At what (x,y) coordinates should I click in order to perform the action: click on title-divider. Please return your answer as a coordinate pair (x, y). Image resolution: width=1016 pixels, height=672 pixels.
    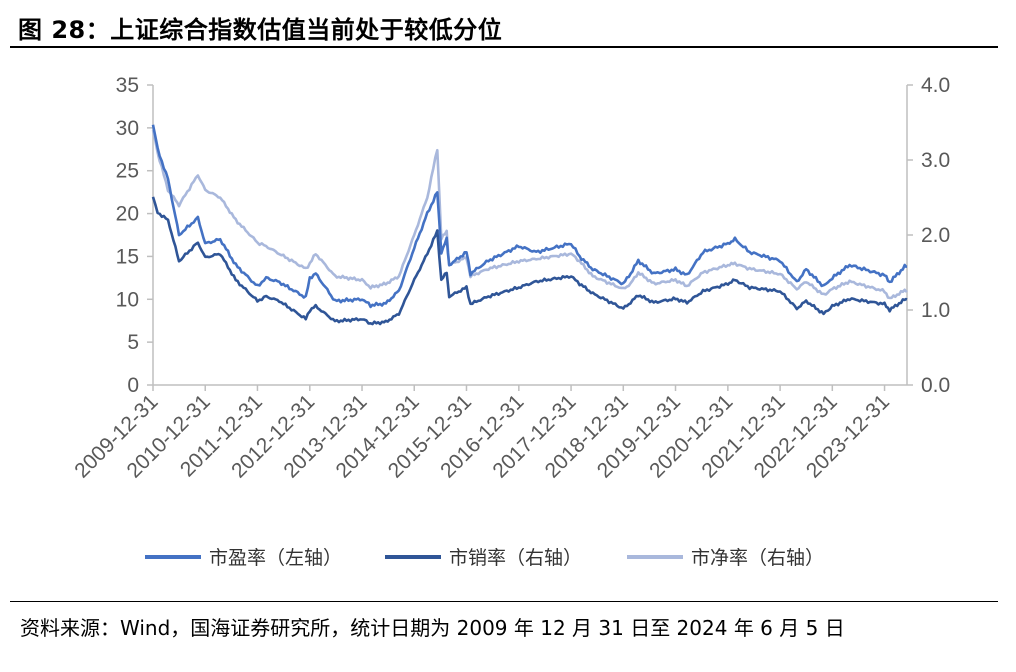
    Looking at the image, I should click on (504, 47).